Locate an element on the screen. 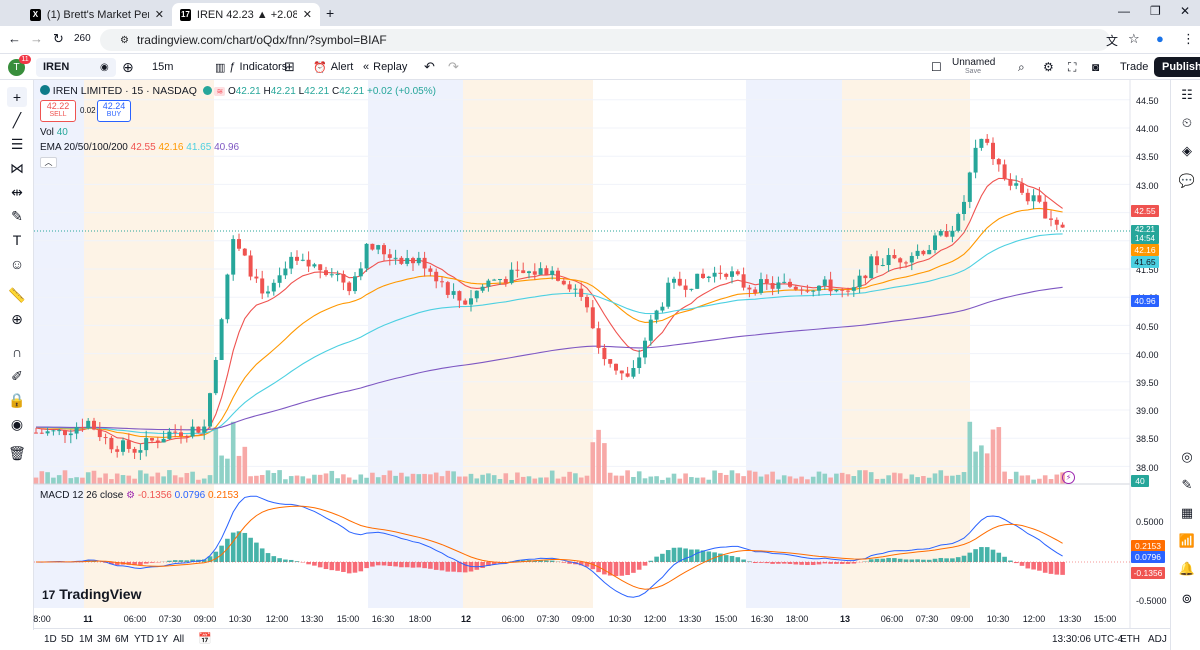  translate-icon: 文 is located at coordinates (1112, 41).